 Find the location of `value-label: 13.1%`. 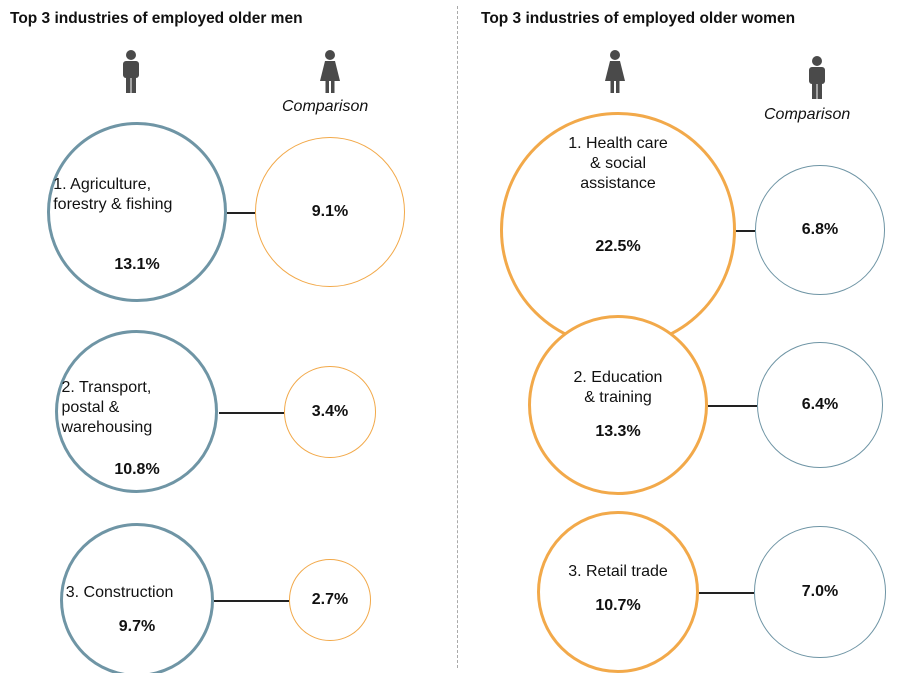

value-label: 13.1% is located at coordinates (137, 264).